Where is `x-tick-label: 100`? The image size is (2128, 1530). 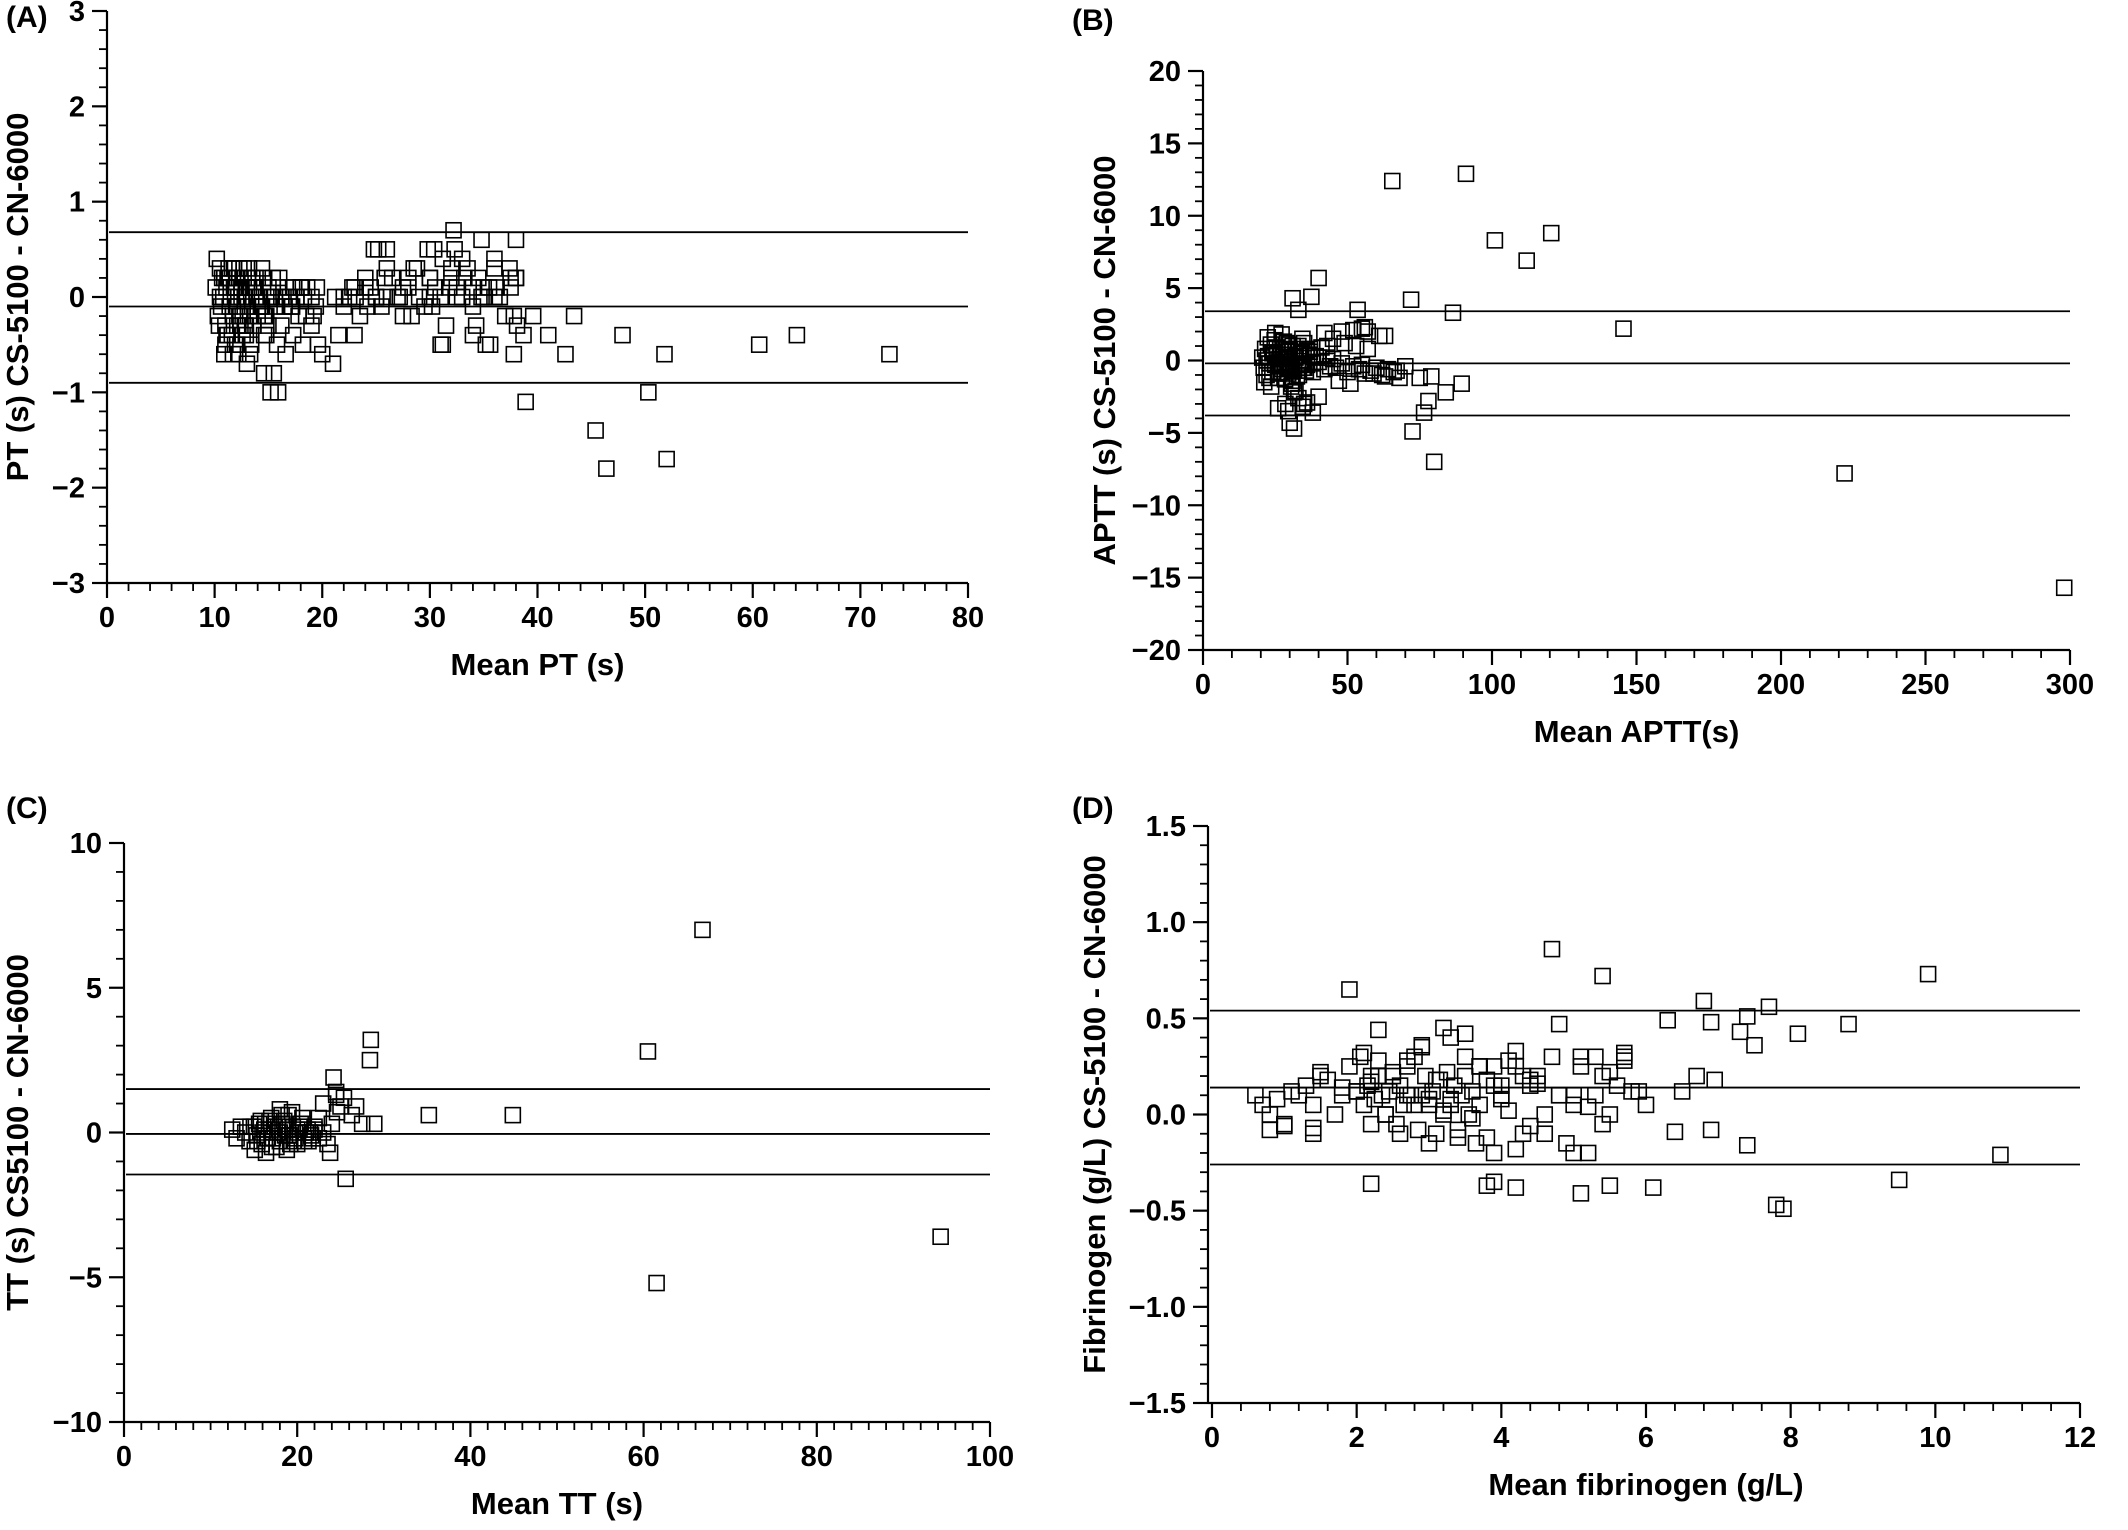 x-tick-label: 100 is located at coordinates (990, 1457).